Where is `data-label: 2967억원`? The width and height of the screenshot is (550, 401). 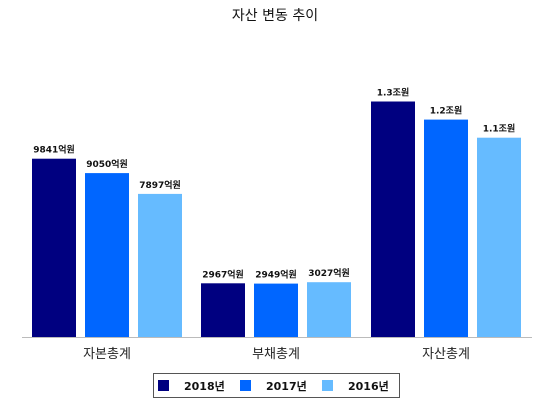 data-label: 2967억원 is located at coordinates (223, 274).